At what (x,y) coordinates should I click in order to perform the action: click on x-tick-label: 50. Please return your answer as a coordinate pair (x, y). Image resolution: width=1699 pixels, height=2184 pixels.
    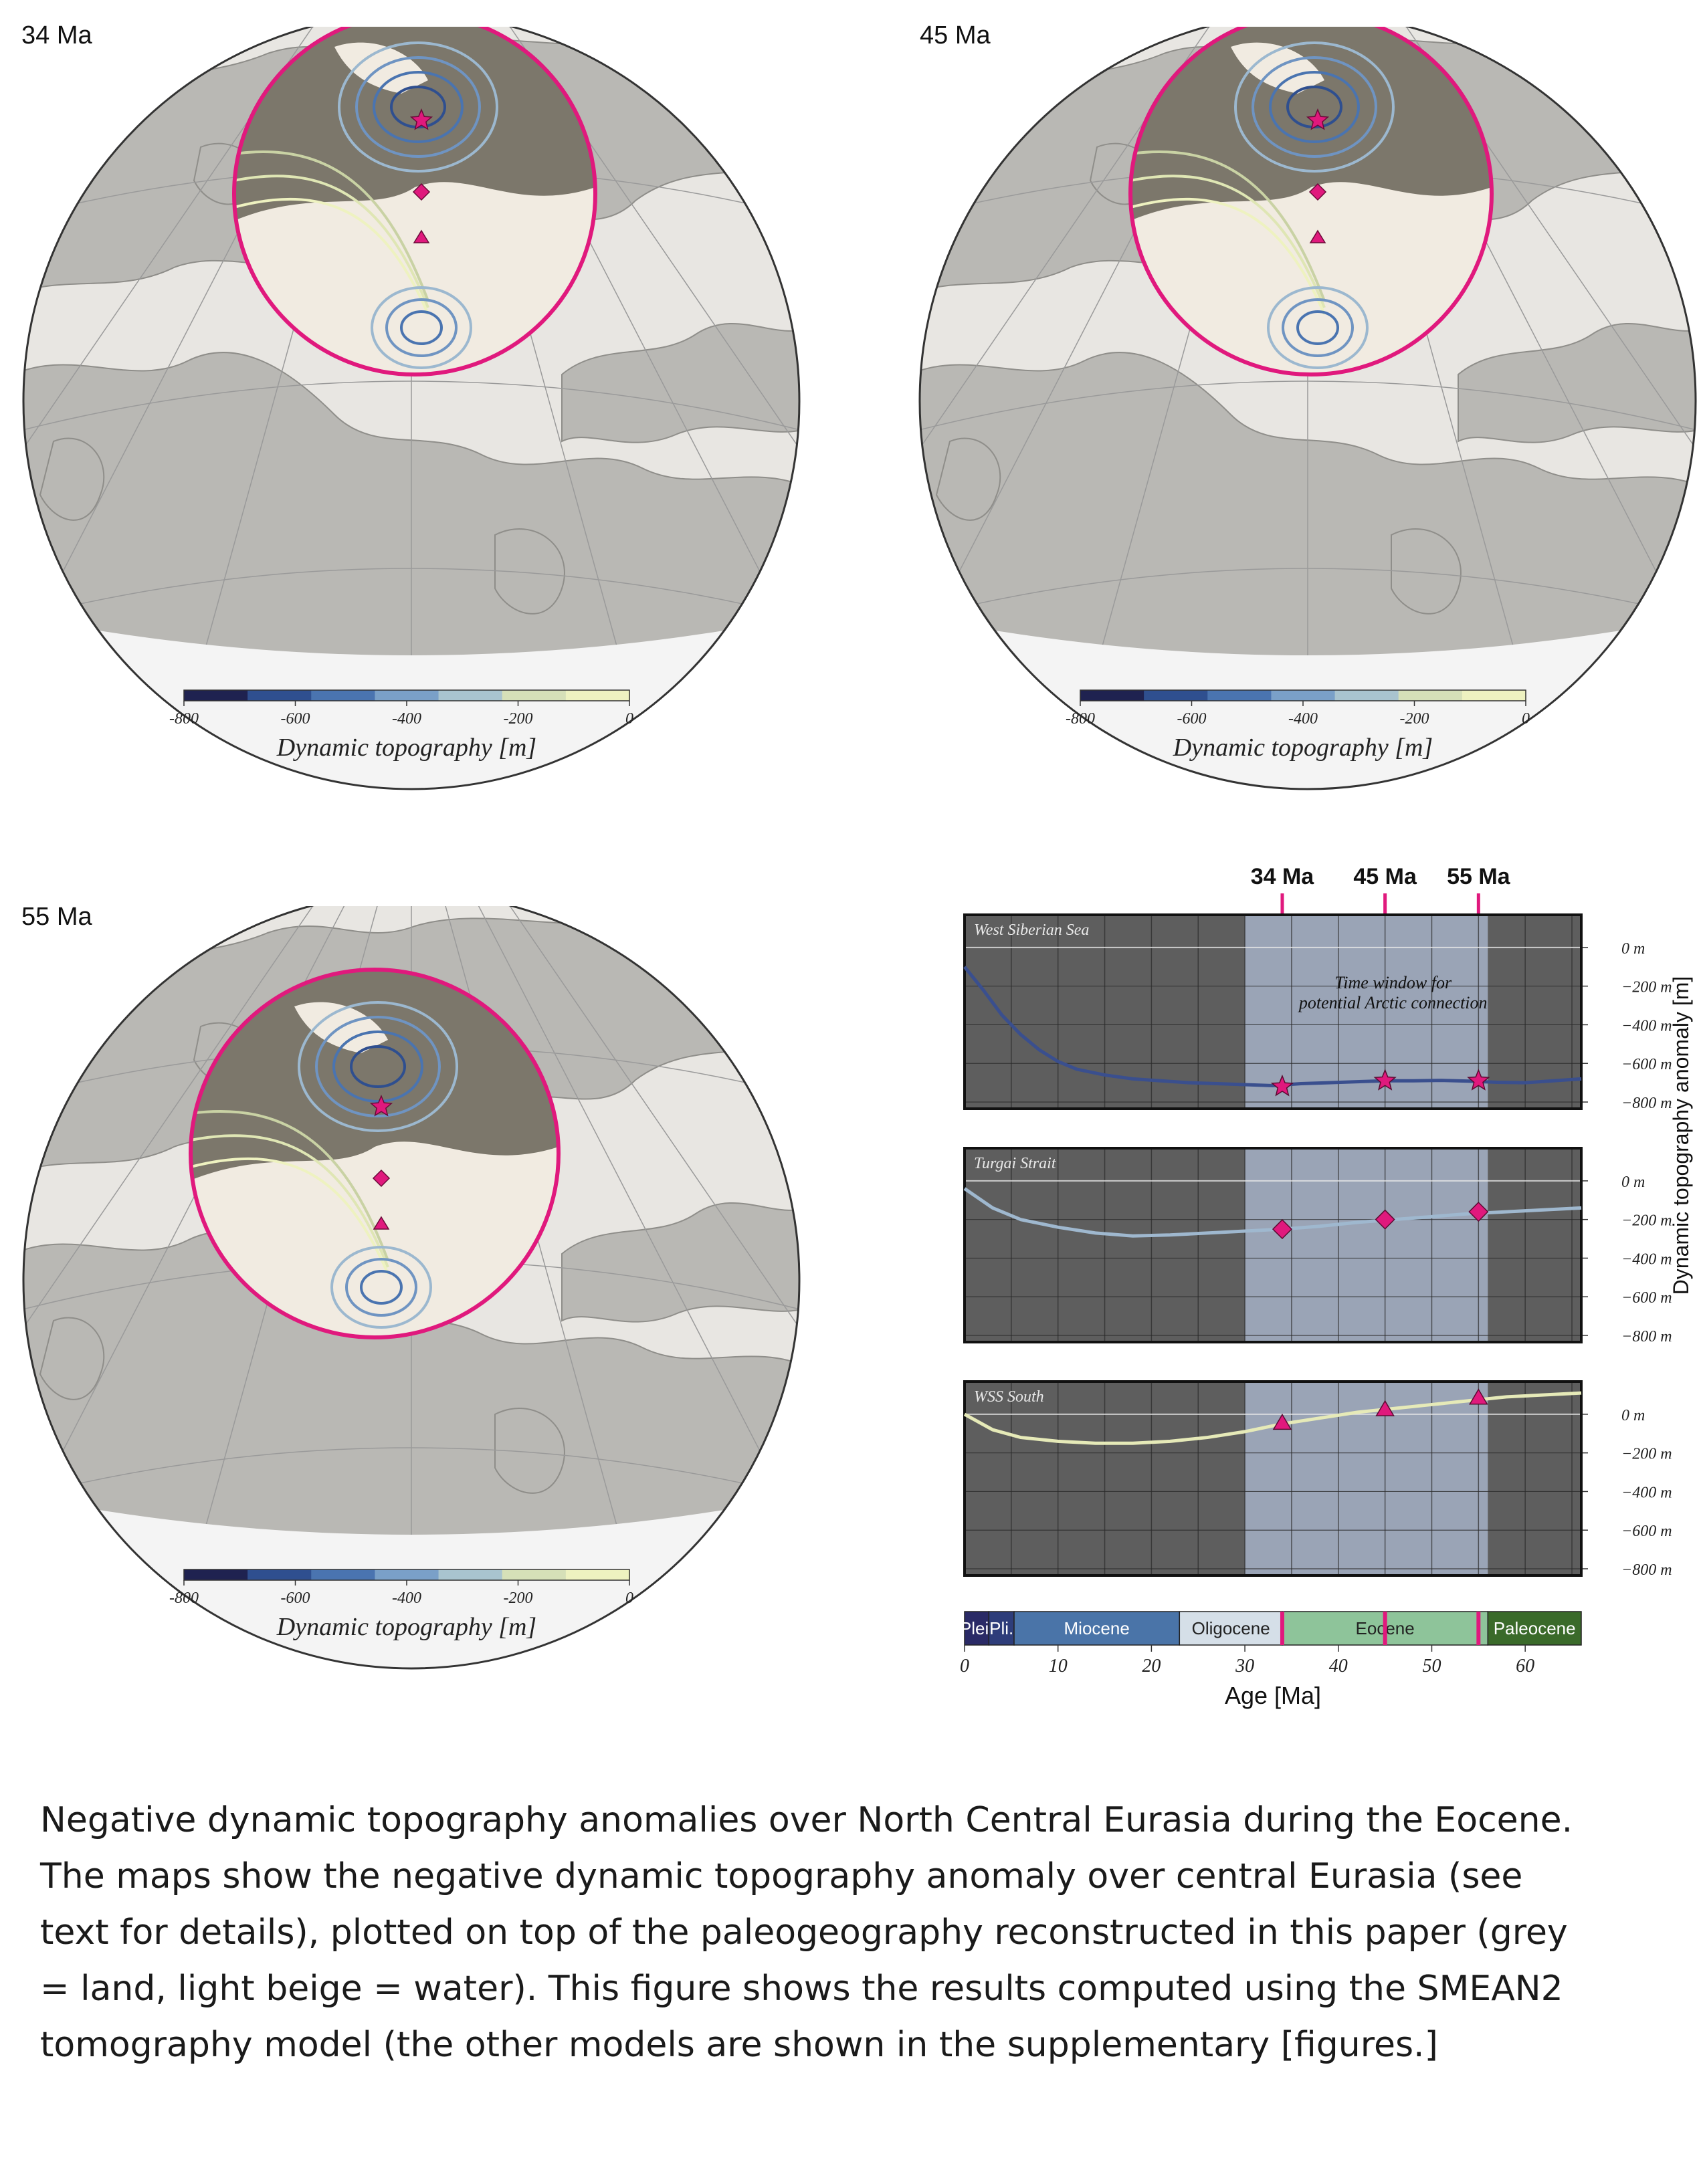
    Looking at the image, I should click on (1431, 1666).